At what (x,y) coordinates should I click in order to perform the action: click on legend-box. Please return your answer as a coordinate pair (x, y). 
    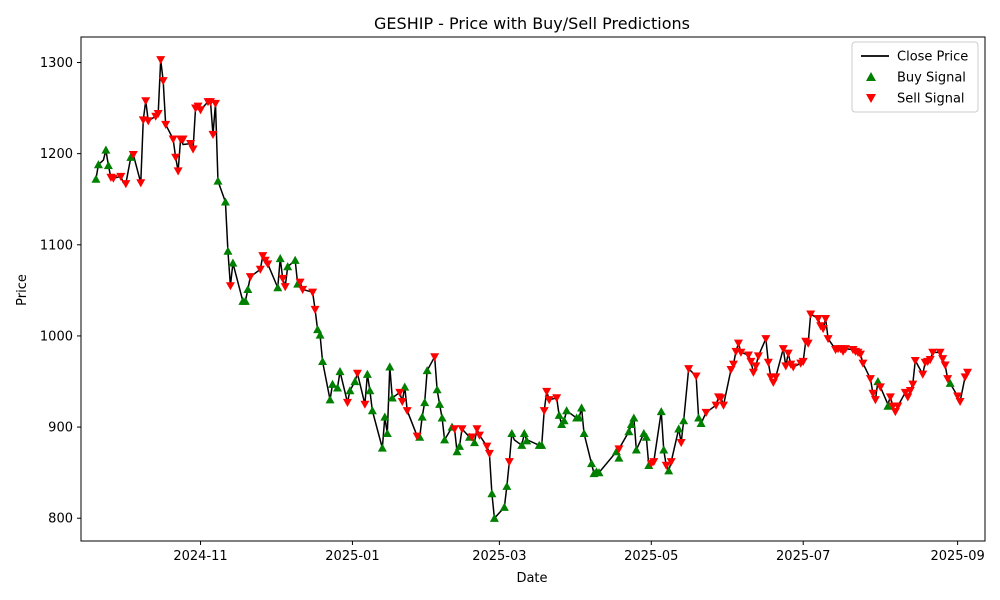
    Looking at the image, I should click on (915, 77).